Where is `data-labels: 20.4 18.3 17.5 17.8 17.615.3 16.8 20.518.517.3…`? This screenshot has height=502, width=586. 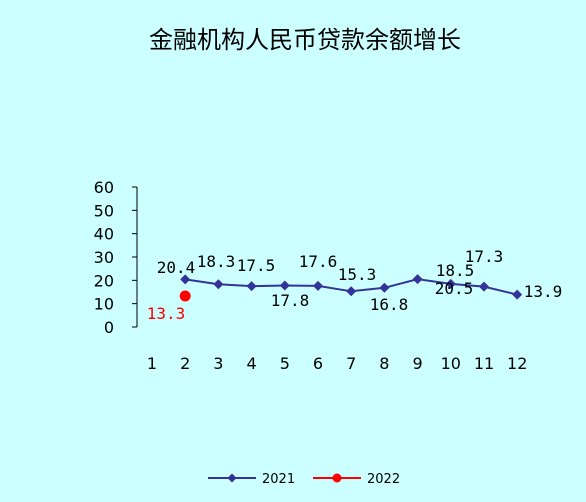 data-labels: 20.4 18.3 17.5 17.8 17.615.3 16.8 20.518.517.3… is located at coordinates (355, 285).